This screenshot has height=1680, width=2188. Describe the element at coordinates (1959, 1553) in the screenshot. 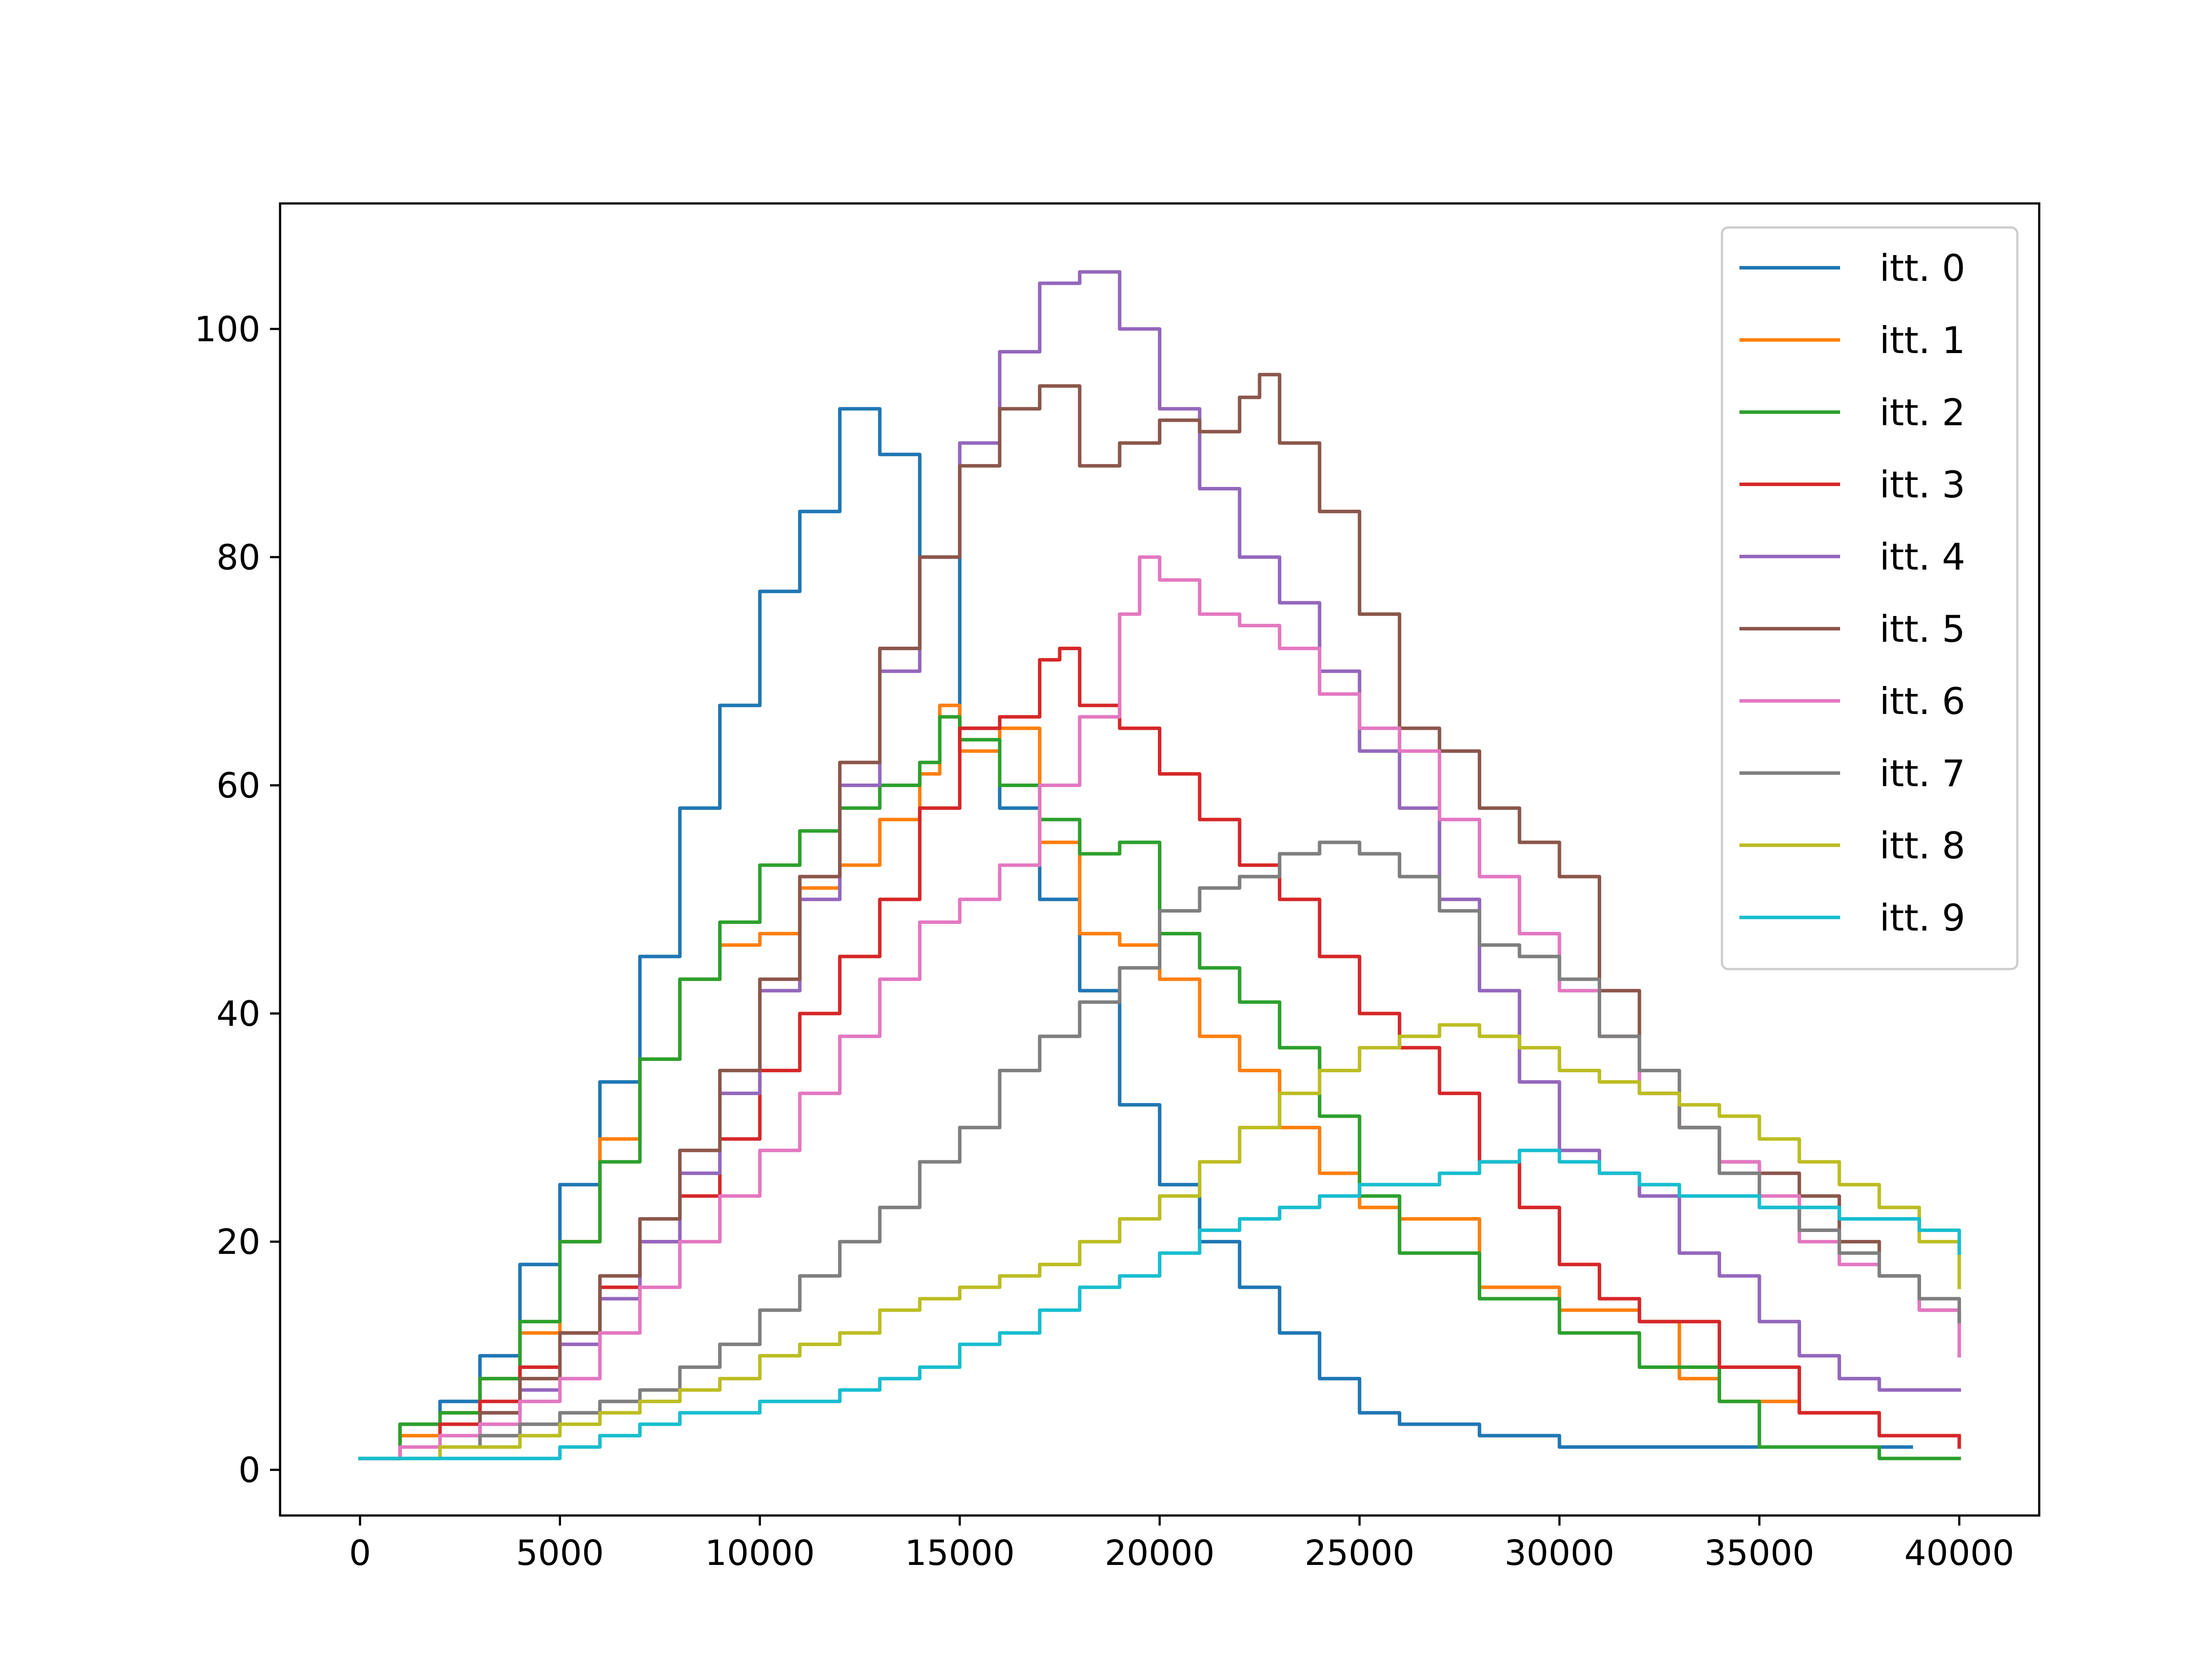

I see `x-tick-label: 40000` at that location.